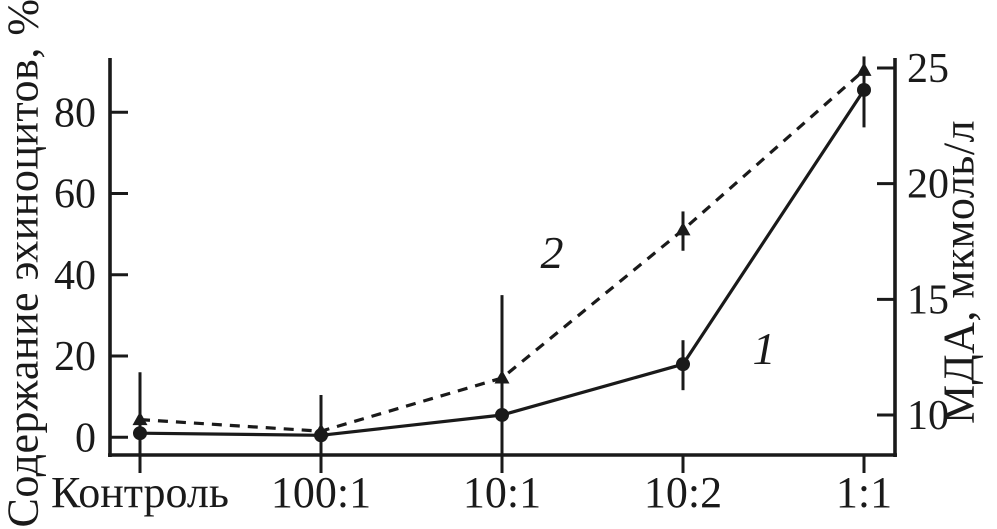 This screenshot has width=997, height=529. I want to click on right-axis-tick-label: 15, so click(928, 300).